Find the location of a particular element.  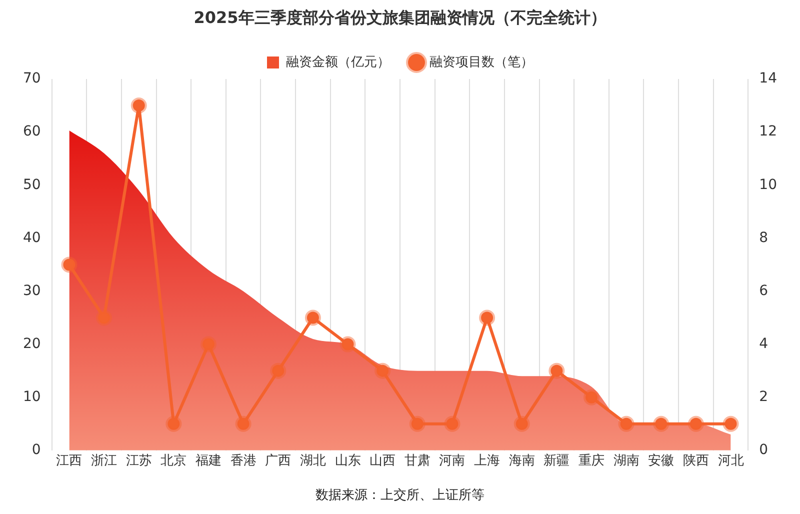

y2-tick-label: 0 is located at coordinates (763, 450).